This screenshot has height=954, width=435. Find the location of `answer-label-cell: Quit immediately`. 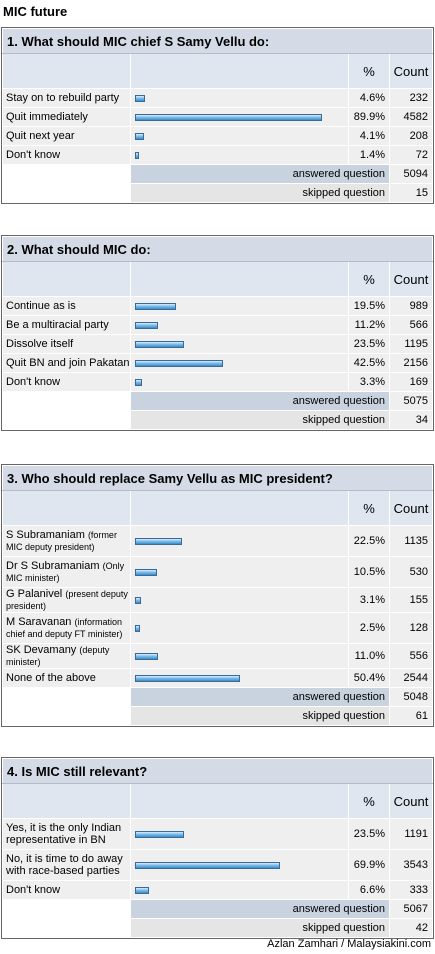

answer-label-cell: Quit immediately is located at coordinates (66, 117).